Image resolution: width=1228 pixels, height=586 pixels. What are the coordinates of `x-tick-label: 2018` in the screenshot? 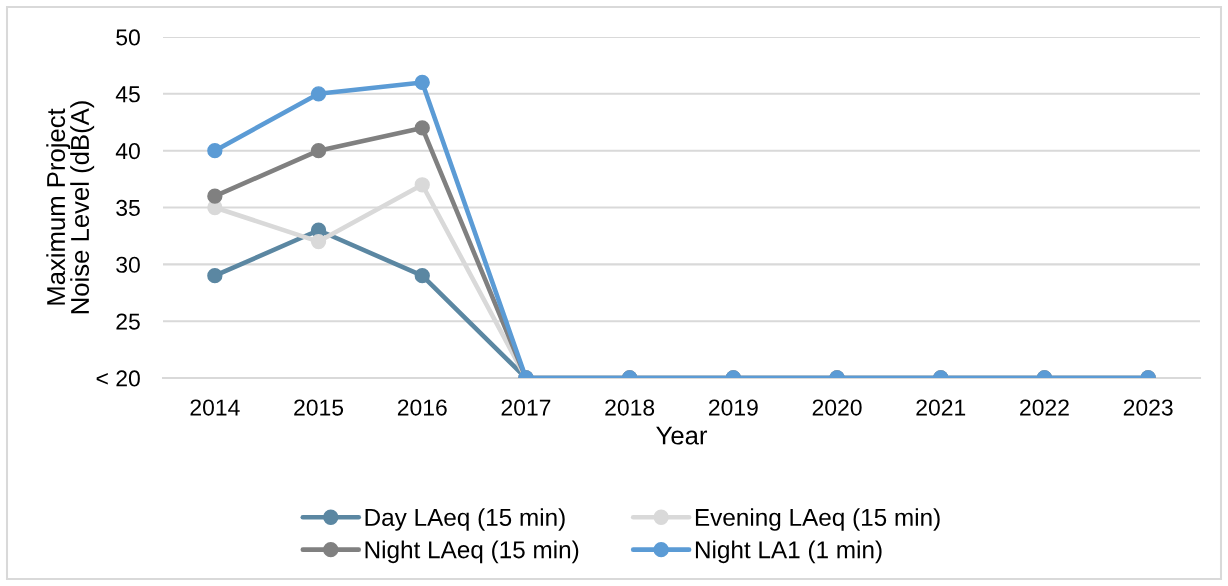 It's located at (630, 407).